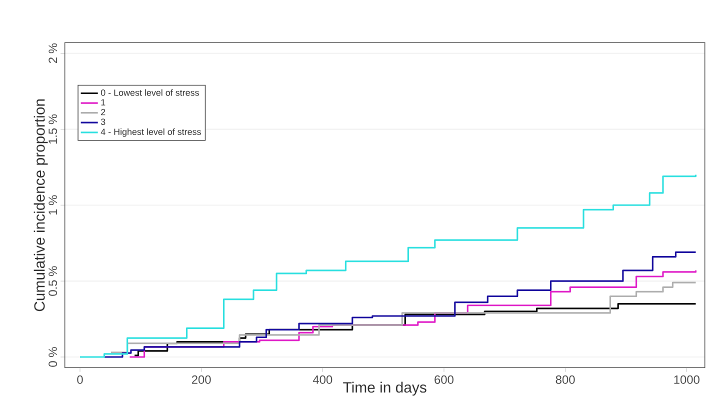 This screenshot has width=727, height=401. I want to click on x-tick-label: 200, so click(201, 379).